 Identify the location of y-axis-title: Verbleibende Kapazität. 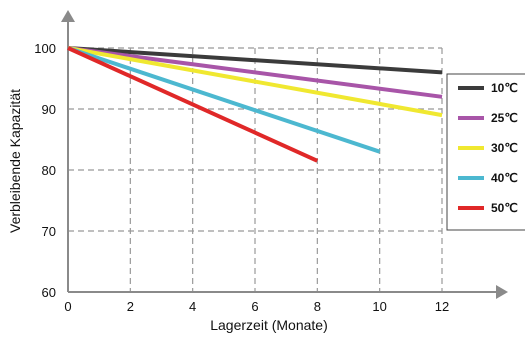
(15, 161).